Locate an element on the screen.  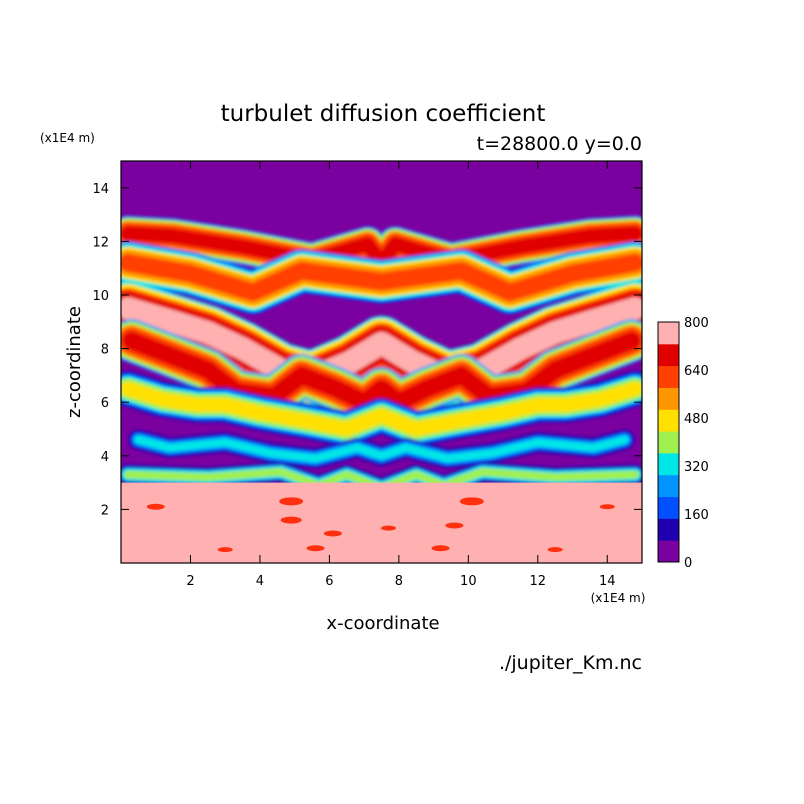
chart-subtitle: t=28800.0 y=0.0 is located at coordinates (559, 144).